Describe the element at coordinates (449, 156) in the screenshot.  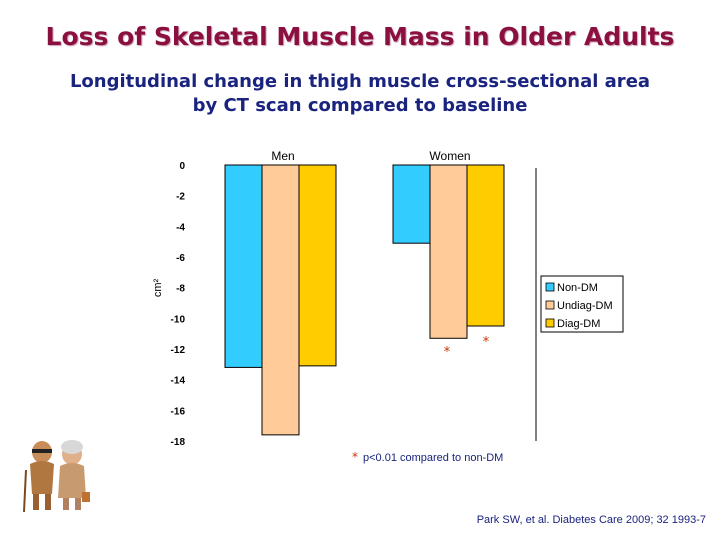
I see `category-label: Women` at that location.